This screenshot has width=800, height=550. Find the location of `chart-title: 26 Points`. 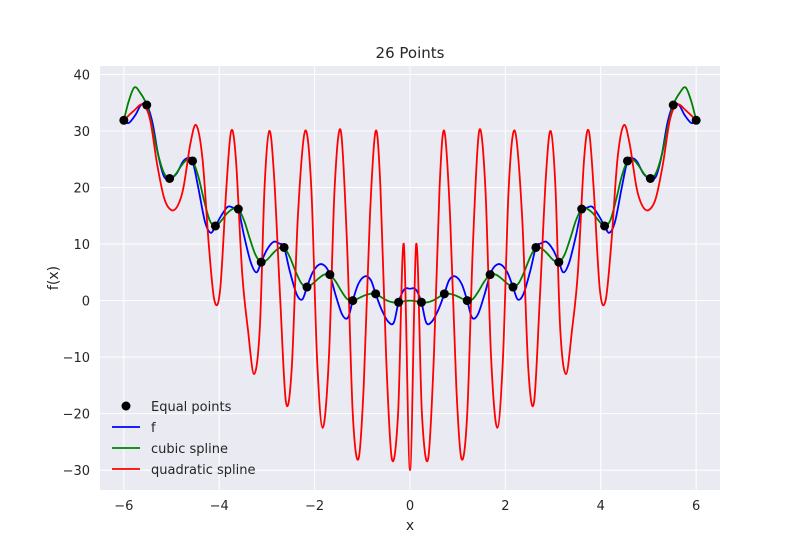

chart-title: 26 Points is located at coordinates (410, 53).